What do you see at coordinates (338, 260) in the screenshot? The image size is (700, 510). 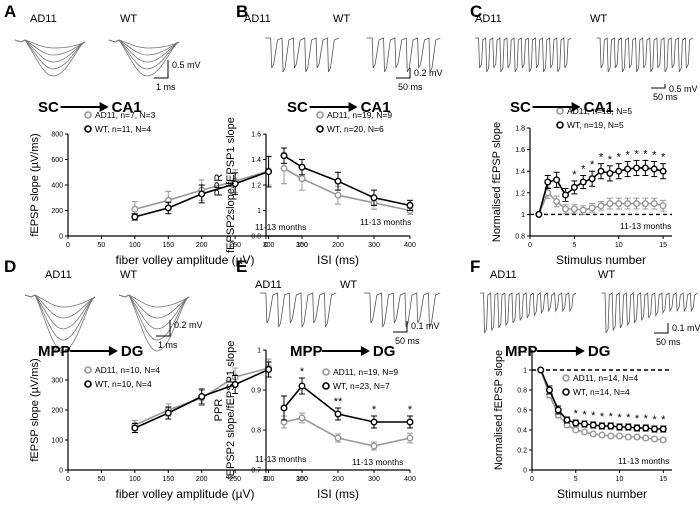 I see `x-axis-label: ISI (ms)` at bounding box center [338, 260].